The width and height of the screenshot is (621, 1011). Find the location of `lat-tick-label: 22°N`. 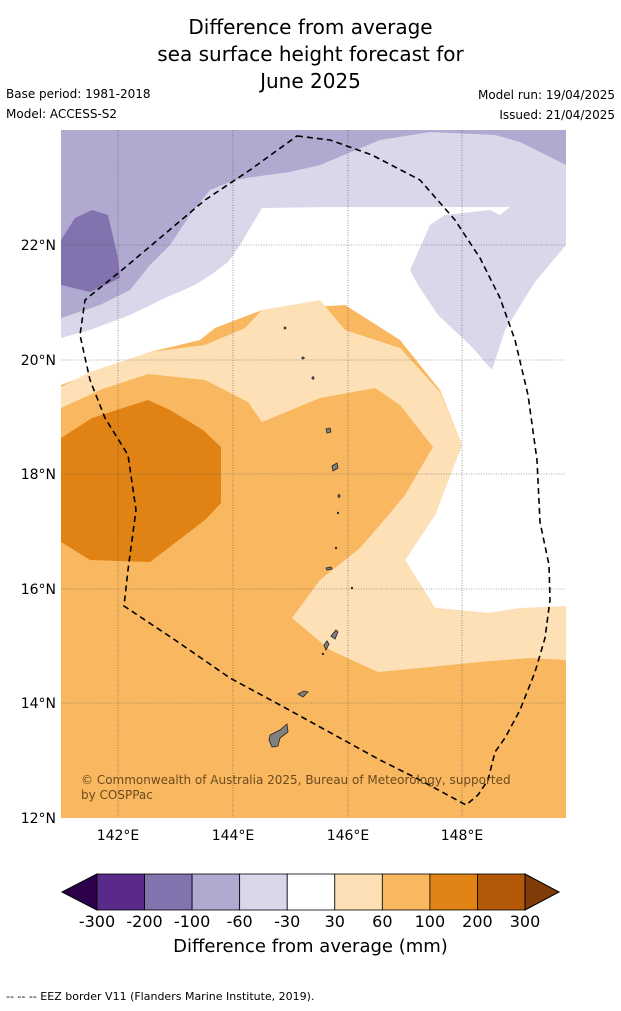

lat-tick-label: 22°N is located at coordinates (38, 246).